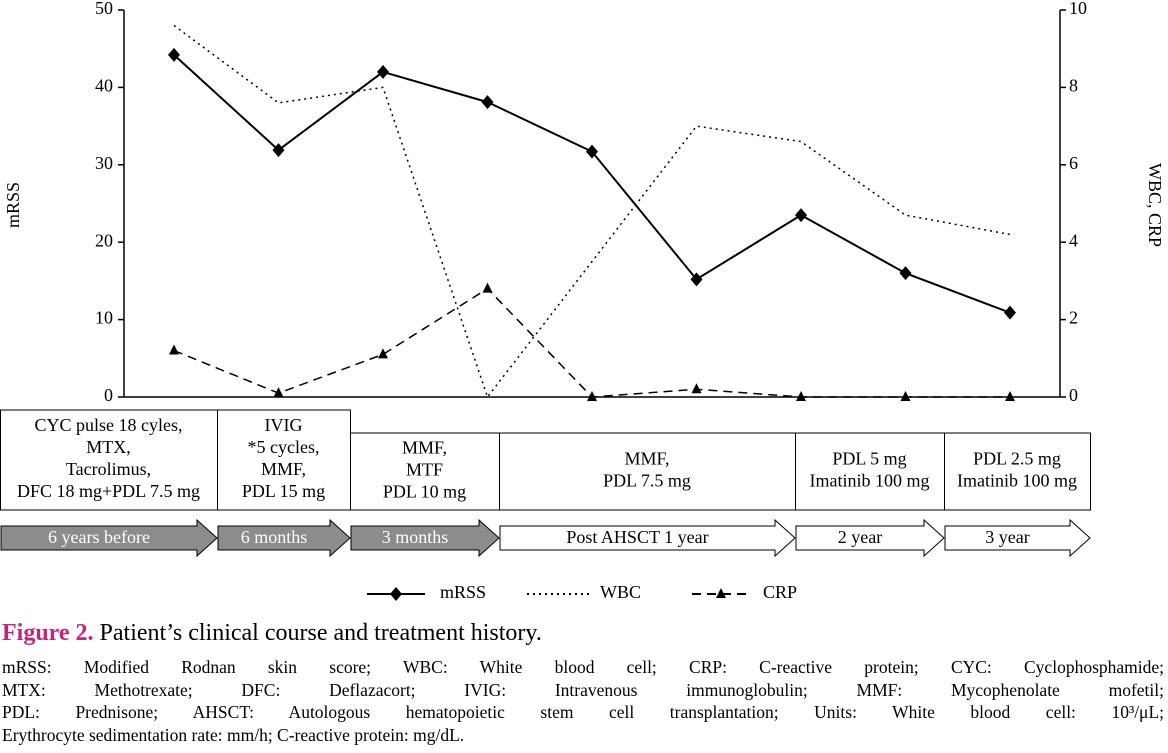  Describe the element at coordinates (109, 425) in the screenshot. I see `treatment-text: CYC pulse 18 cyles,` at that location.